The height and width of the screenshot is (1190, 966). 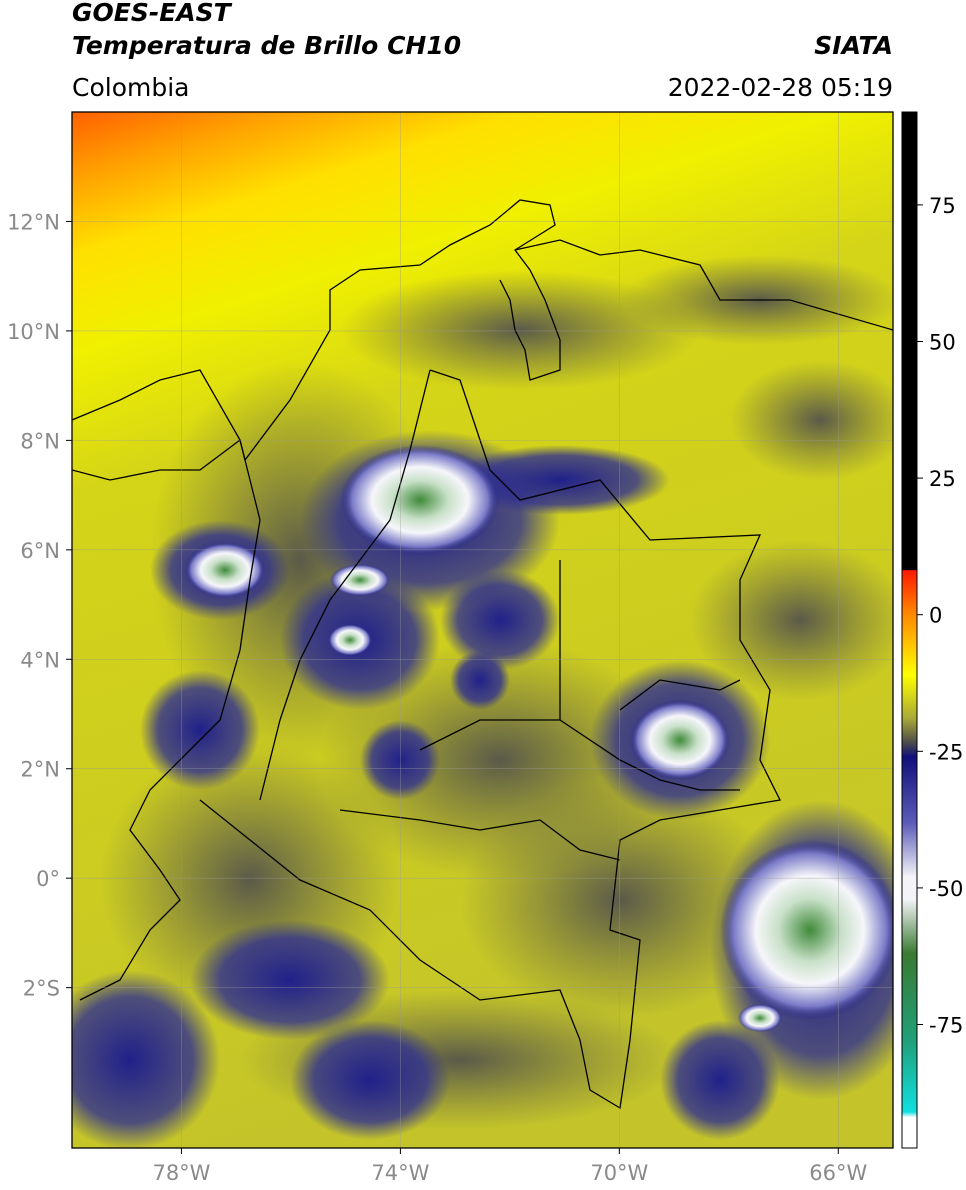 What do you see at coordinates (942, 479) in the screenshot?
I see `colorbar-tick-label: 25` at bounding box center [942, 479].